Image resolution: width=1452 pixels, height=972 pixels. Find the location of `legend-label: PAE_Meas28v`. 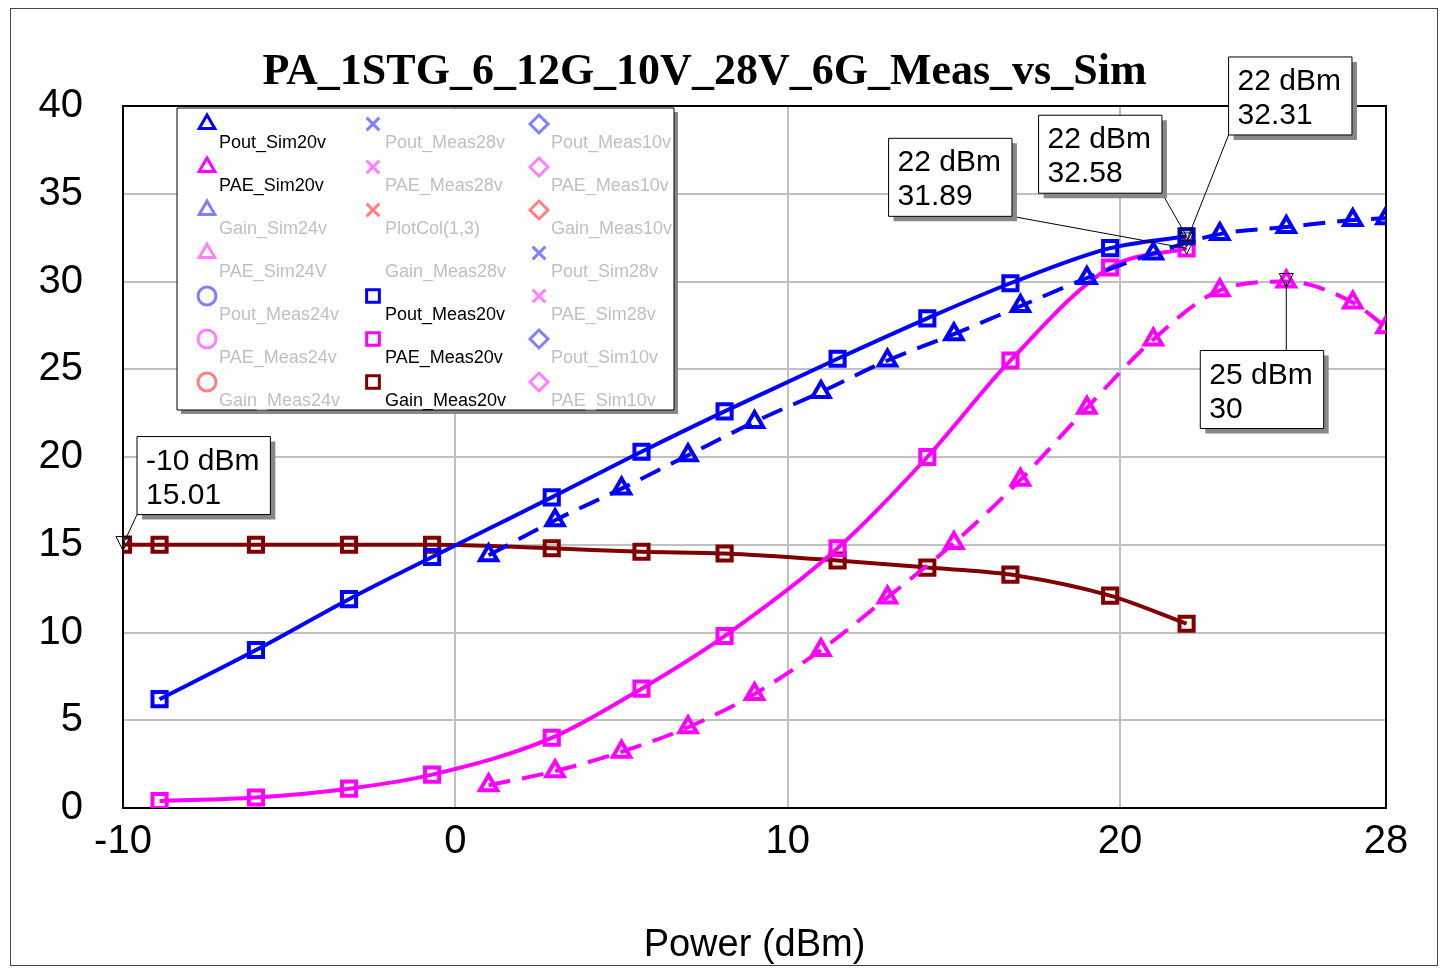

legend-label: PAE_Meas28v is located at coordinates (444, 185).